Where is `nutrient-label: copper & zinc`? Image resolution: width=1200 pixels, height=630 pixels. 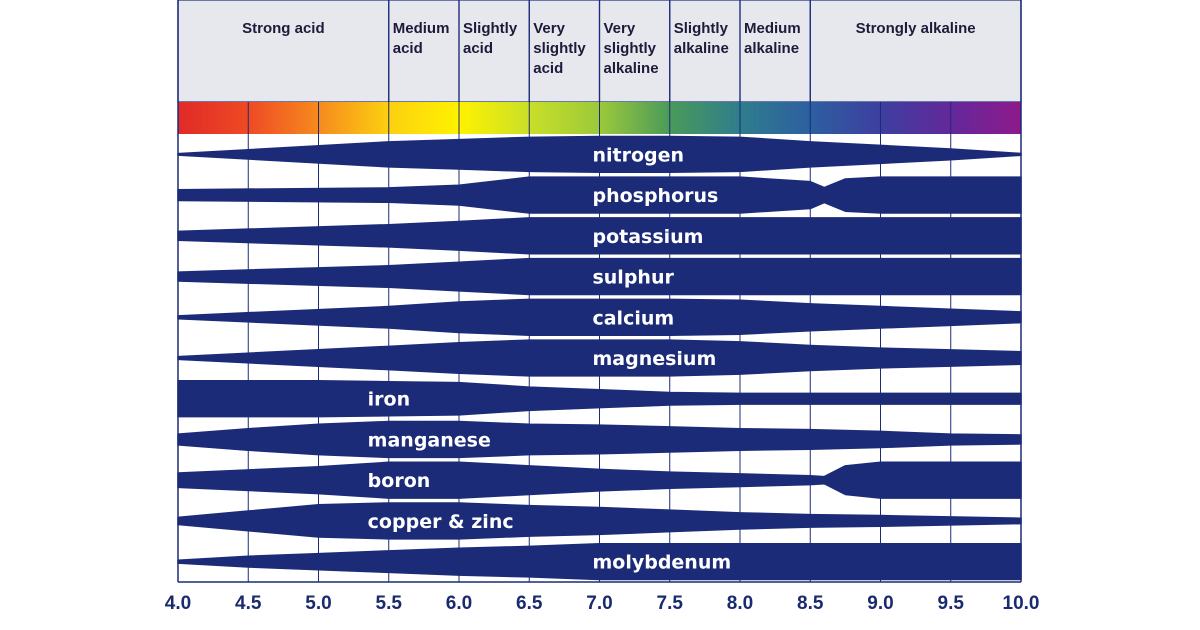 nutrient-label: copper & zinc is located at coordinates (441, 522).